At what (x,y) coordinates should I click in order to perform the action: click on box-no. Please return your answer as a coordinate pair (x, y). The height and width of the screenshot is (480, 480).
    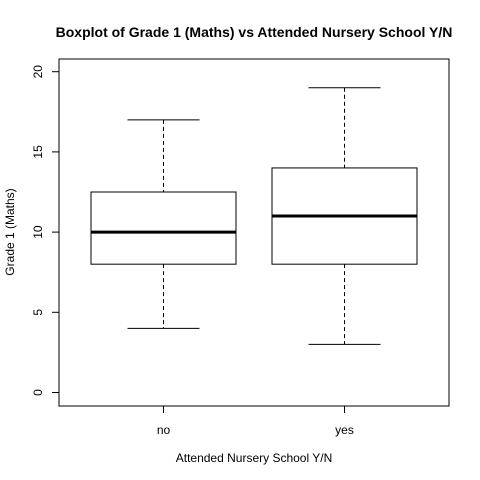
    Looking at the image, I should click on (163, 224).